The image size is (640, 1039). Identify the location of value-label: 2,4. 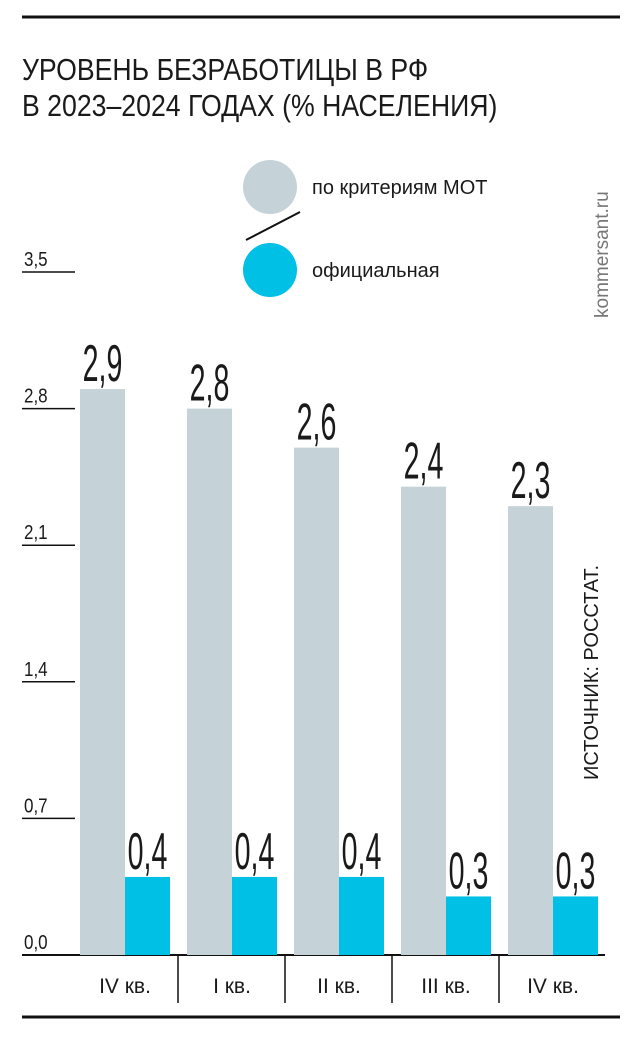
(424, 461).